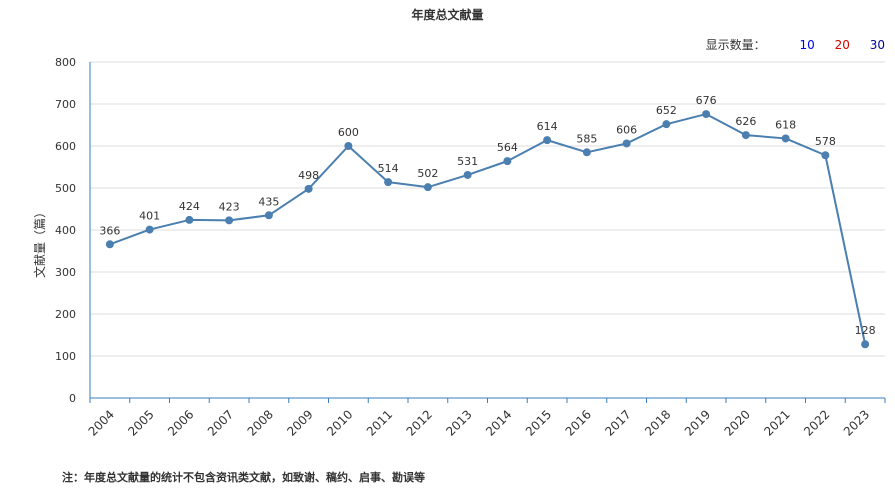 The image size is (895, 492). I want to click on data-label-2020: 626, so click(745, 121).